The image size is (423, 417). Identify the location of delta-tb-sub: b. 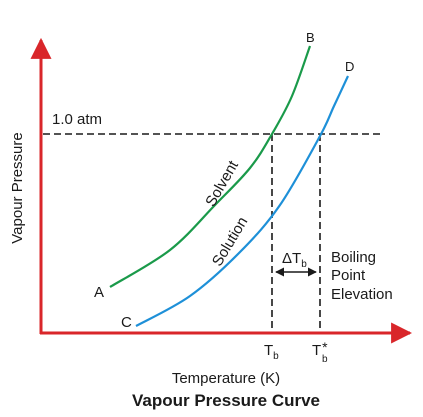
(304, 264).